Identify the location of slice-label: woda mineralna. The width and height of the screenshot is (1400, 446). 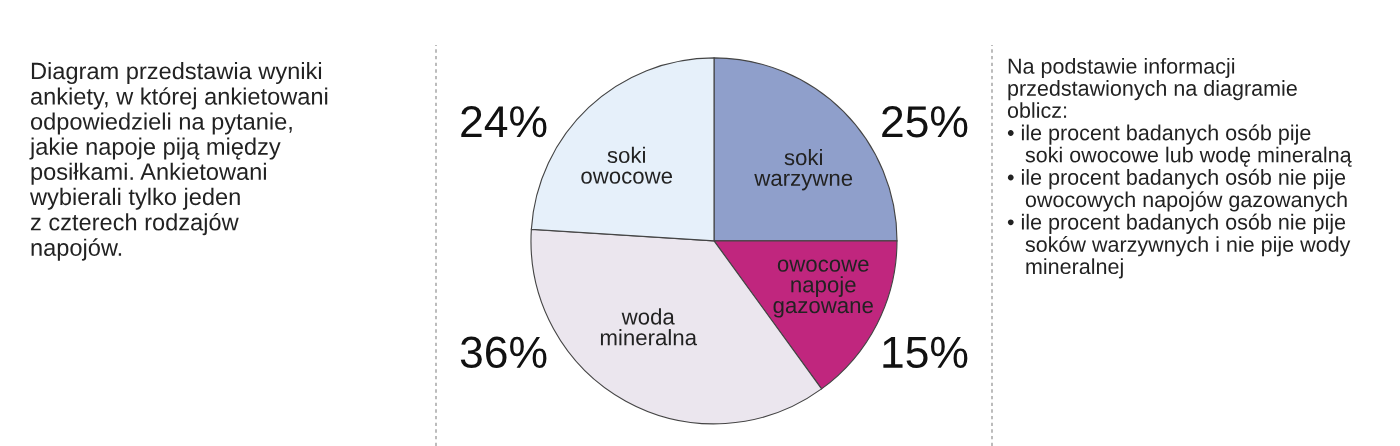
(649, 327).